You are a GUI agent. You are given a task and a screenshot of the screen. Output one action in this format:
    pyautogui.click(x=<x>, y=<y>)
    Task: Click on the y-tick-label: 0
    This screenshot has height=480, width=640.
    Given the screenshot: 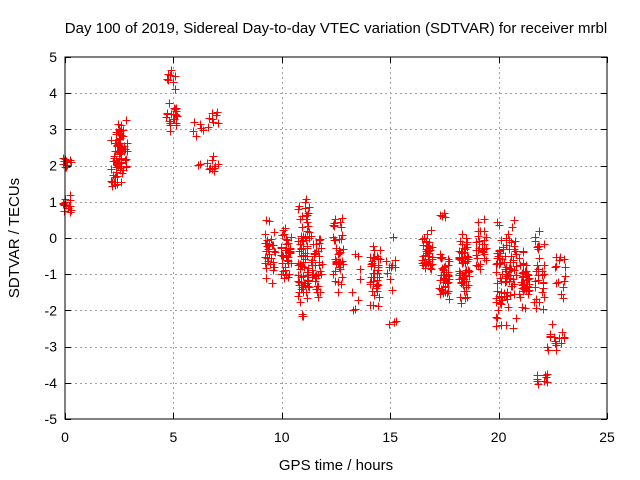 What is the action you would take?
    pyautogui.click(x=53, y=238)
    